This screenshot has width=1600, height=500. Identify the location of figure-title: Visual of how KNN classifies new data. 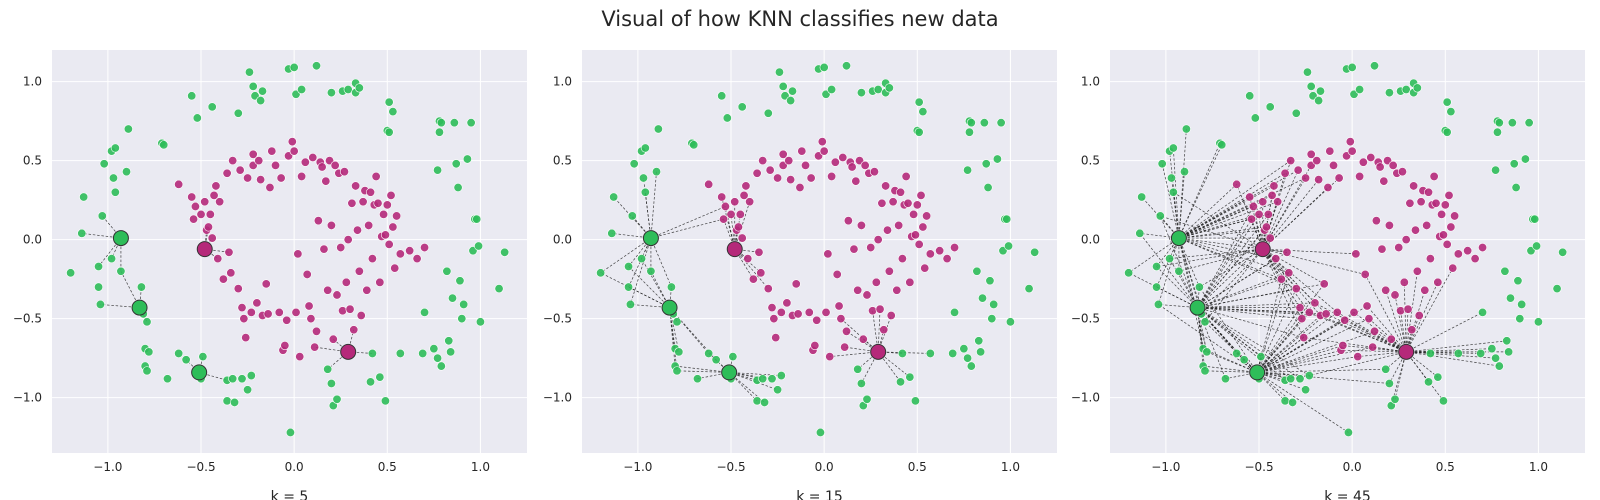
(799, 19).